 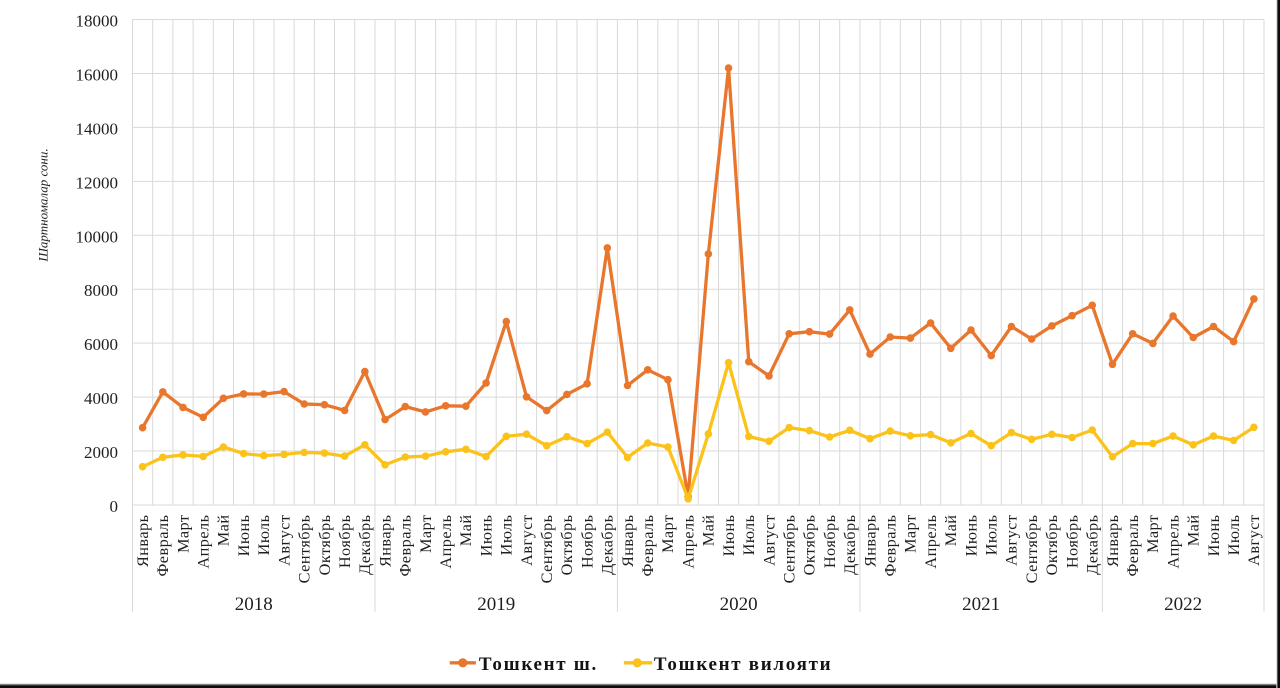 I want to click on svg-text: 2021, so click(x=981, y=604).